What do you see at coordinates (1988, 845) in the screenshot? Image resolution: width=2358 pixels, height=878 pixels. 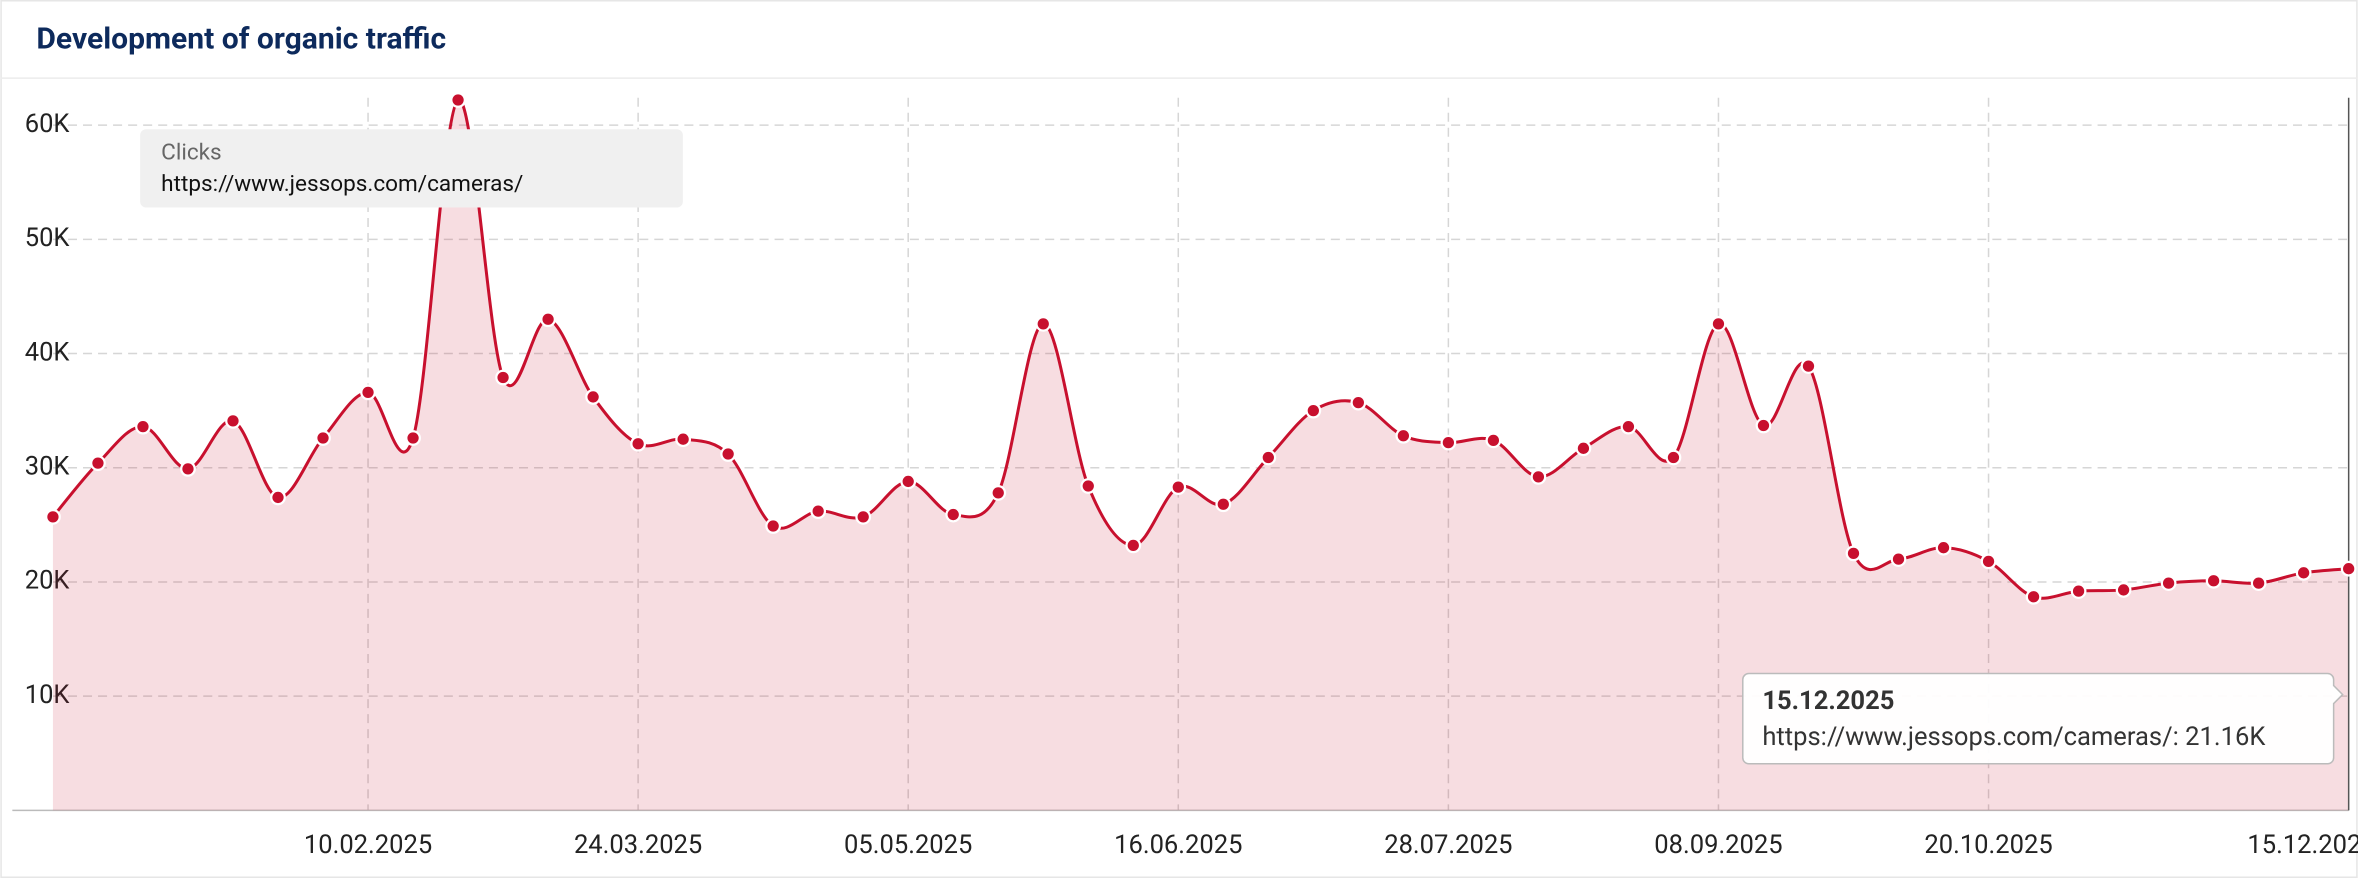 I see `x-tick-label: 20.10.2025` at bounding box center [1988, 845].